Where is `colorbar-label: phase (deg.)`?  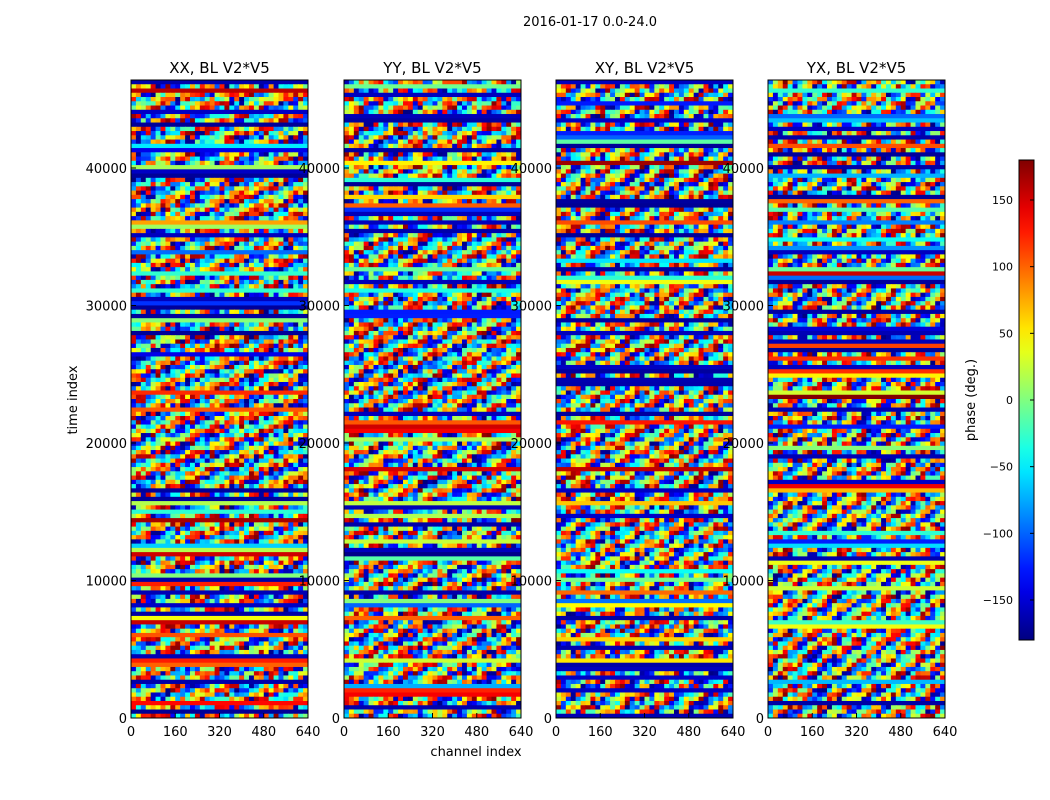 colorbar-label: phase (deg.) is located at coordinates (971, 400).